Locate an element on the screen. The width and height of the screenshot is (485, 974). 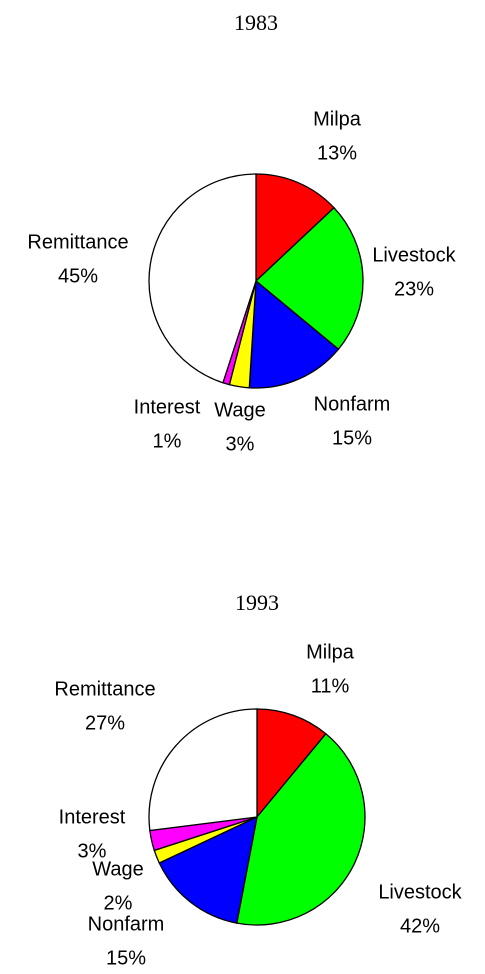
slice-value-label: 13% is located at coordinates (337, 153).